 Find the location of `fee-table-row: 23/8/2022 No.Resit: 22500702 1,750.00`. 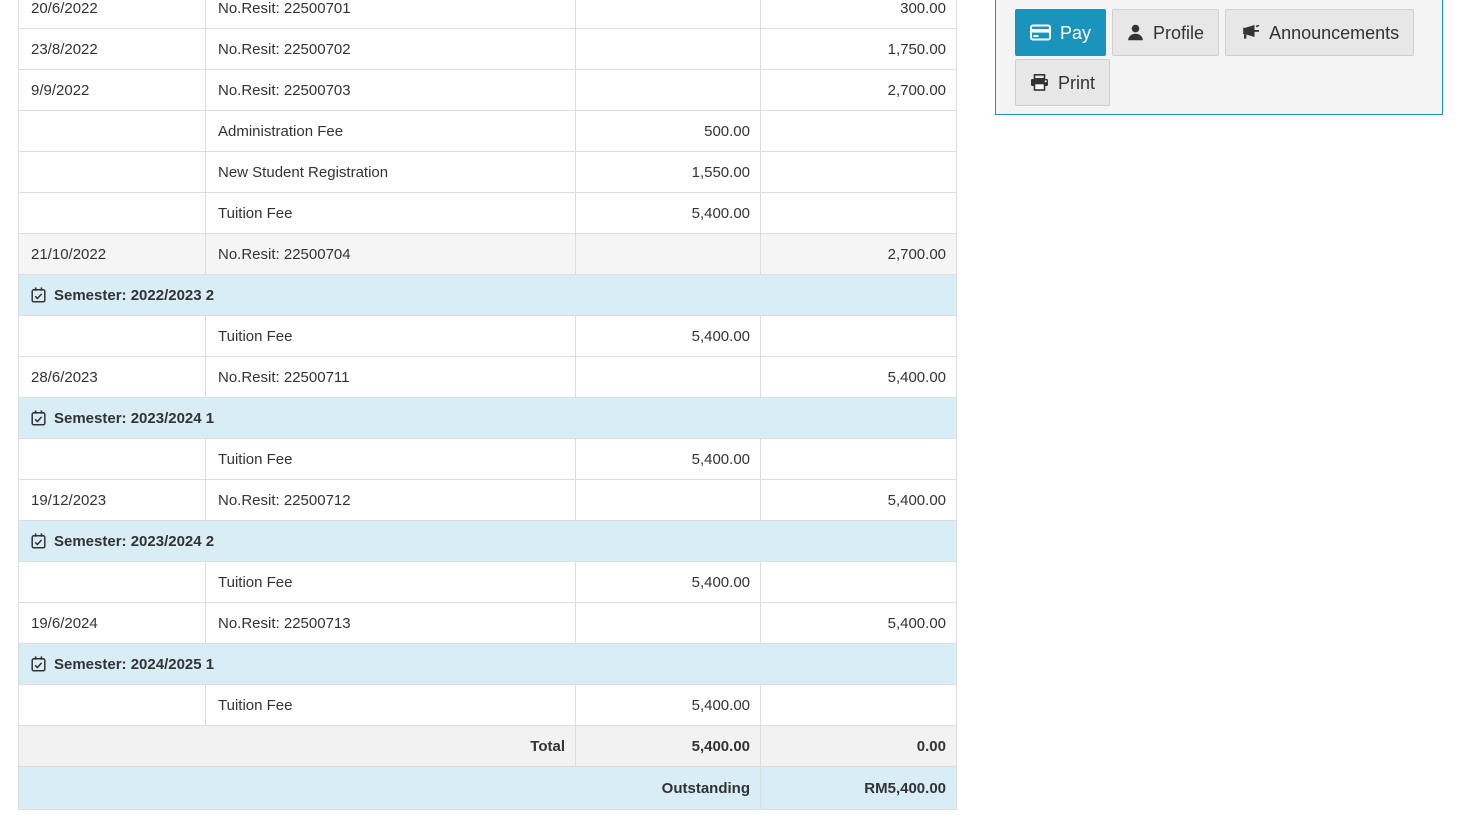

fee-table-row: 23/8/2022 No.Resit: 22500702 1,750.00 is located at coordinates (487, 49).